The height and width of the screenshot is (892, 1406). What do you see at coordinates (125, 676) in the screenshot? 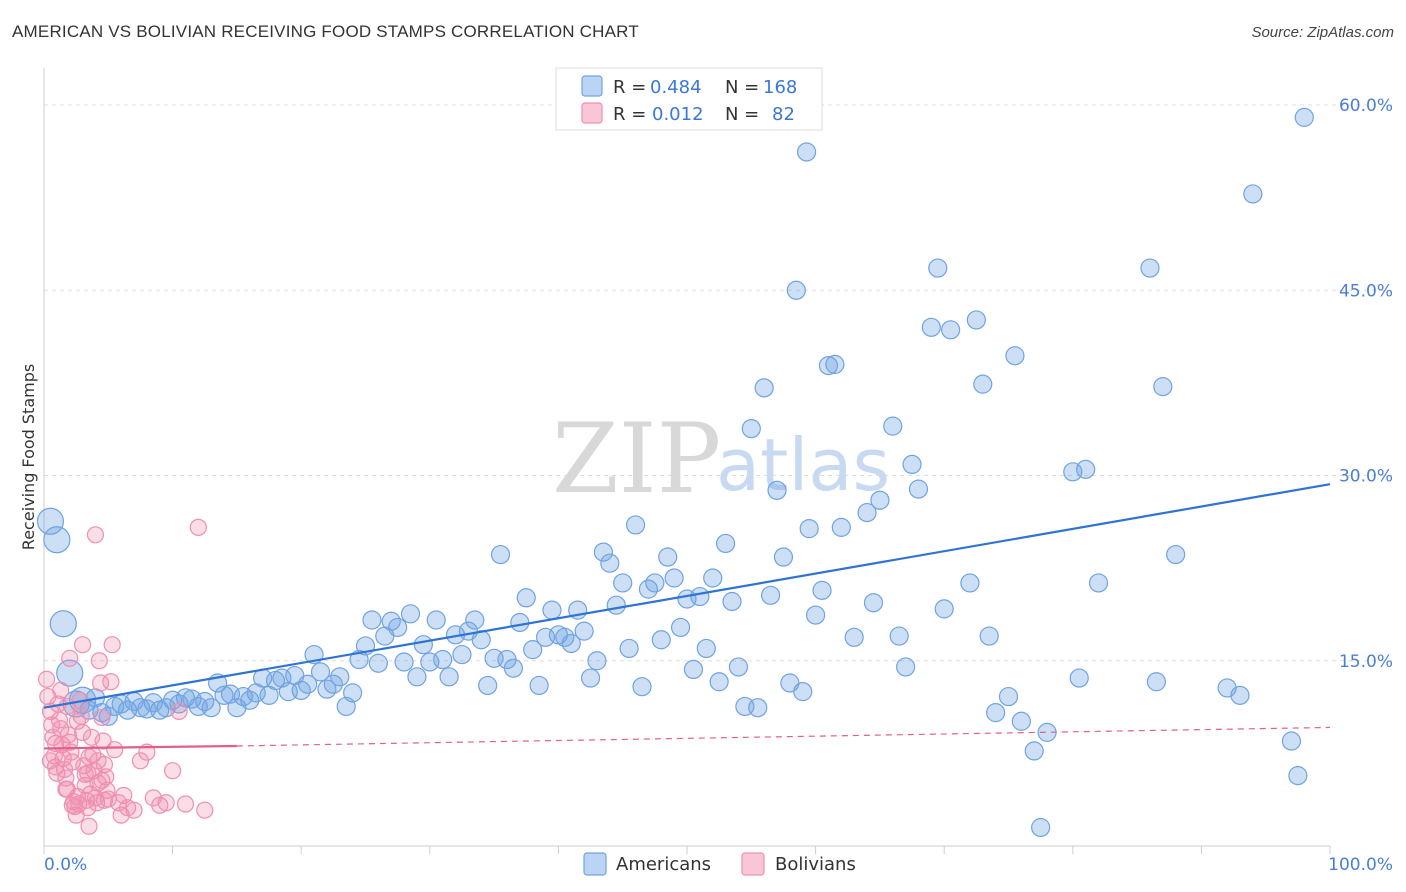
I see `bolivians-points` at bounding box center [125, 676].